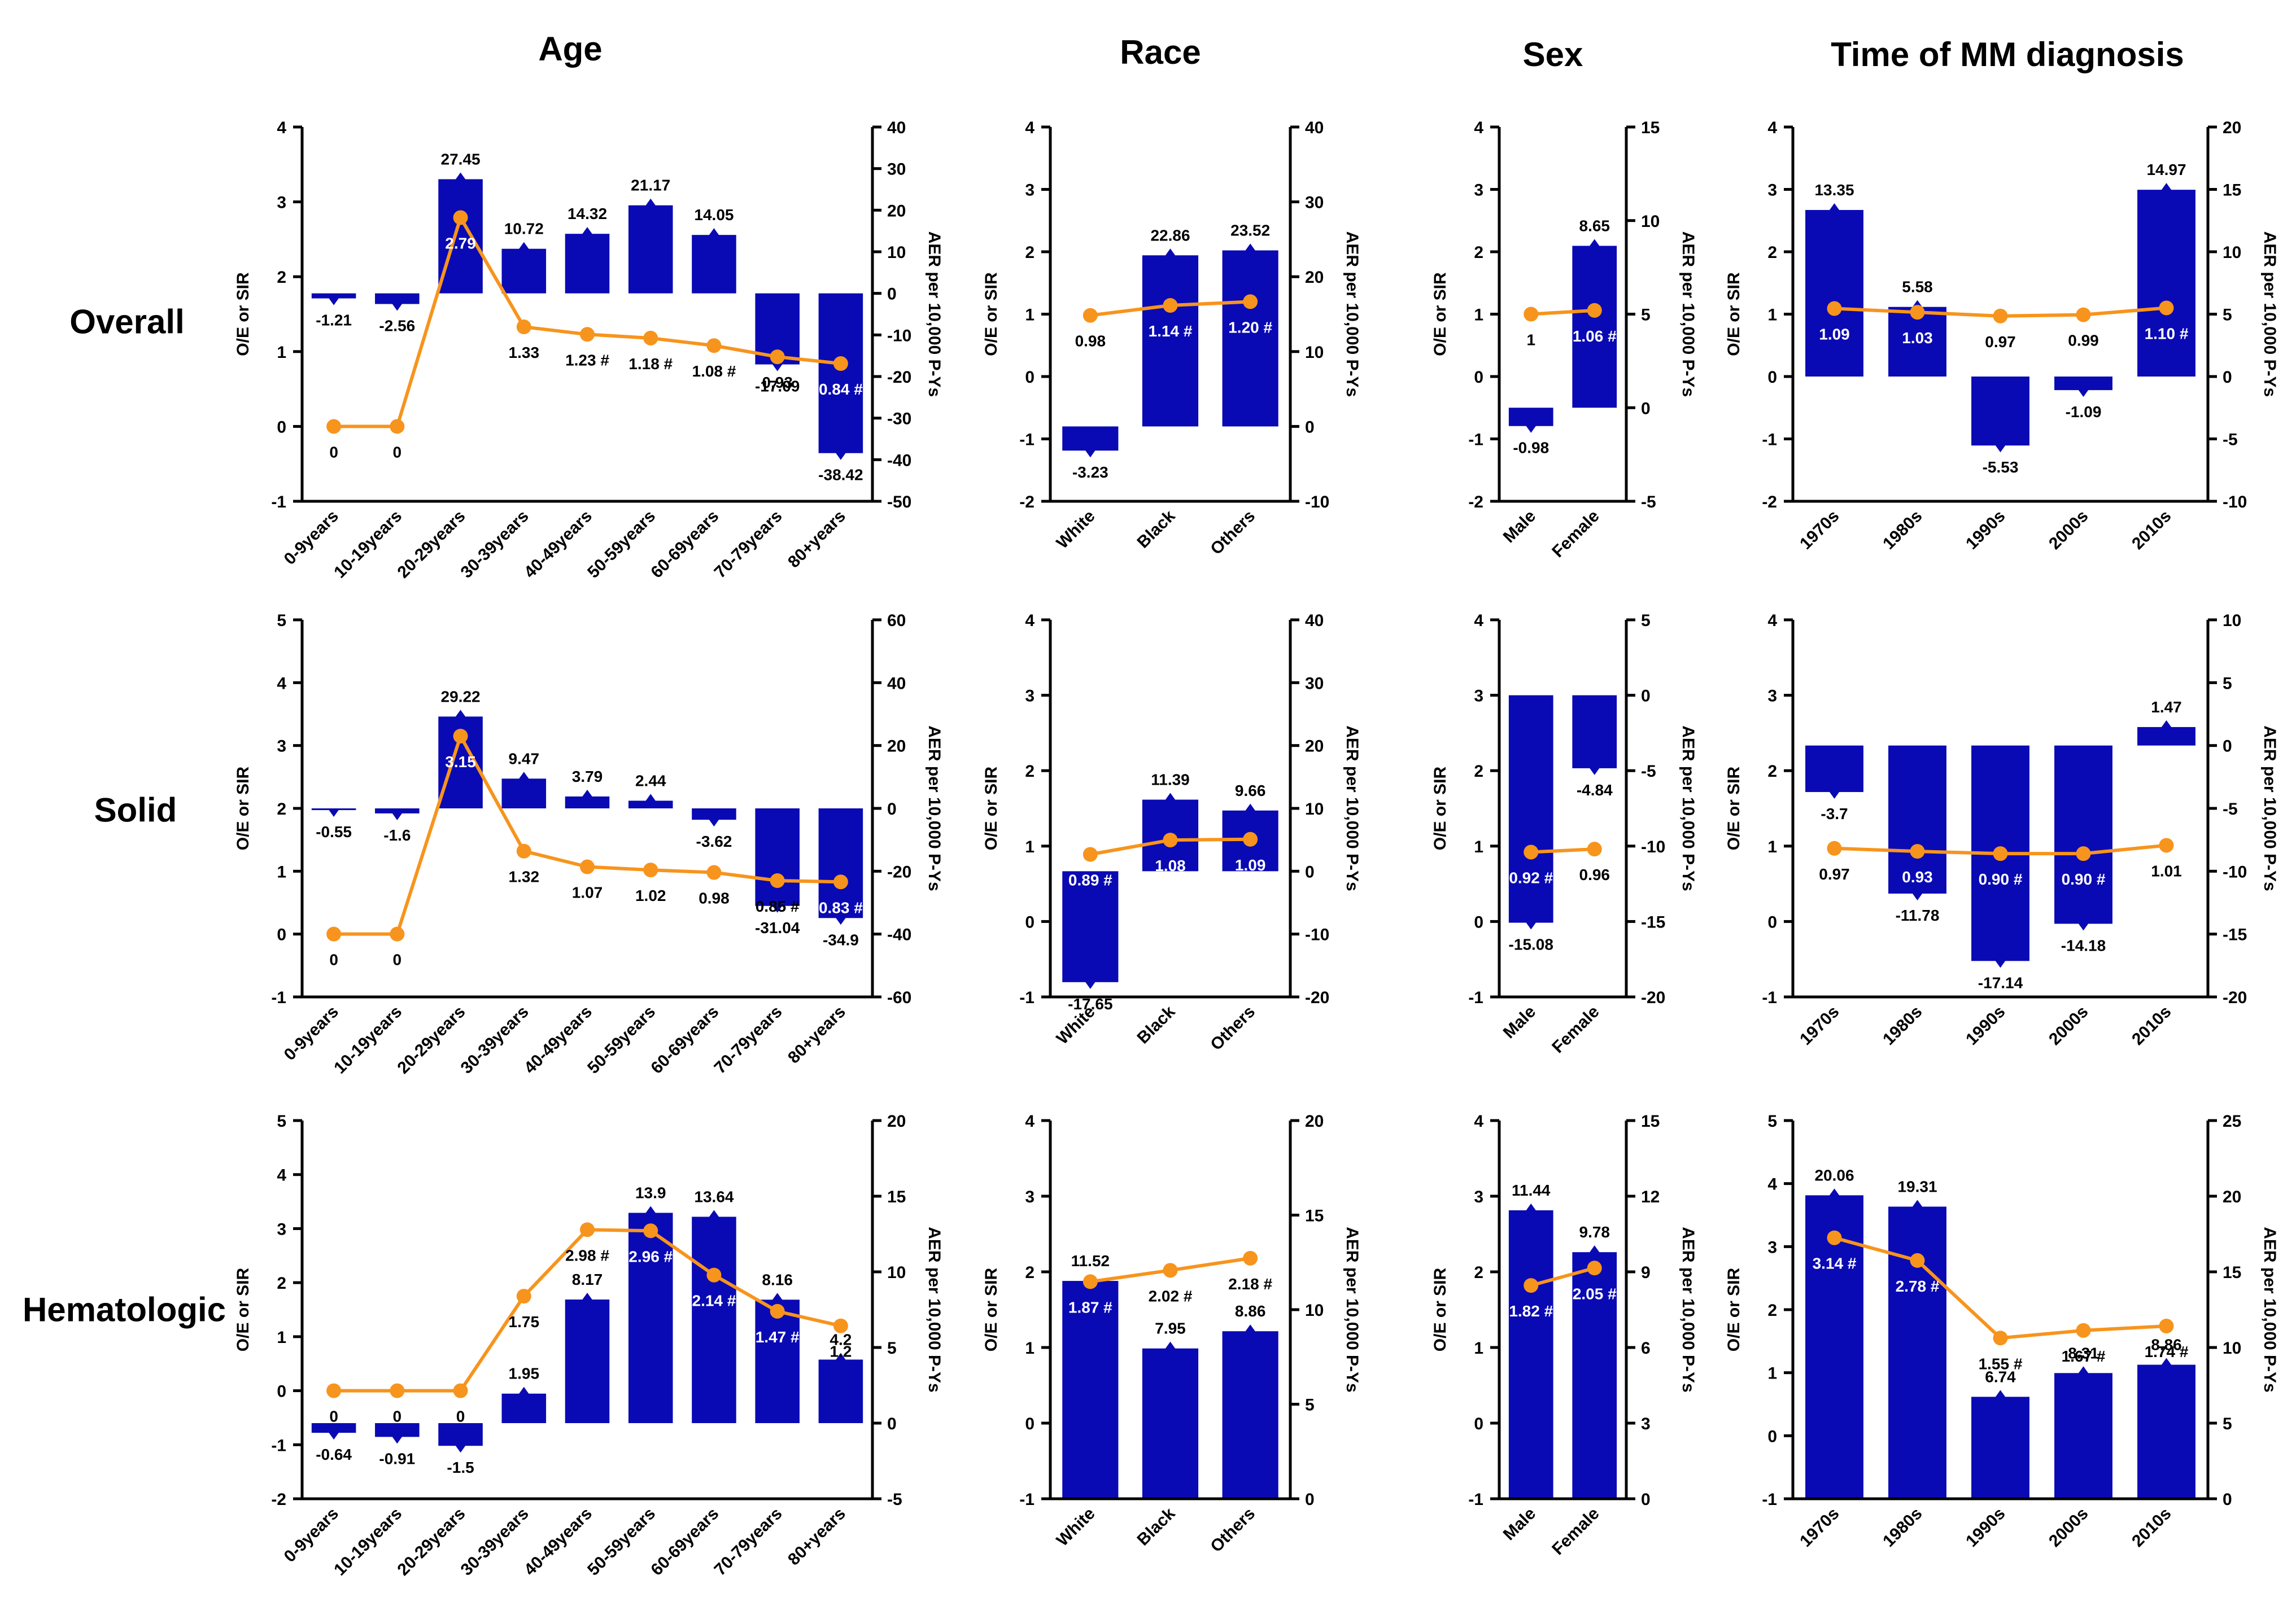 The image size is (2296, 1597). What do you see at coordinates (135, 810) in the screenshot?
I see `row-title-solid: Solid` at bounding box center [135, 810].